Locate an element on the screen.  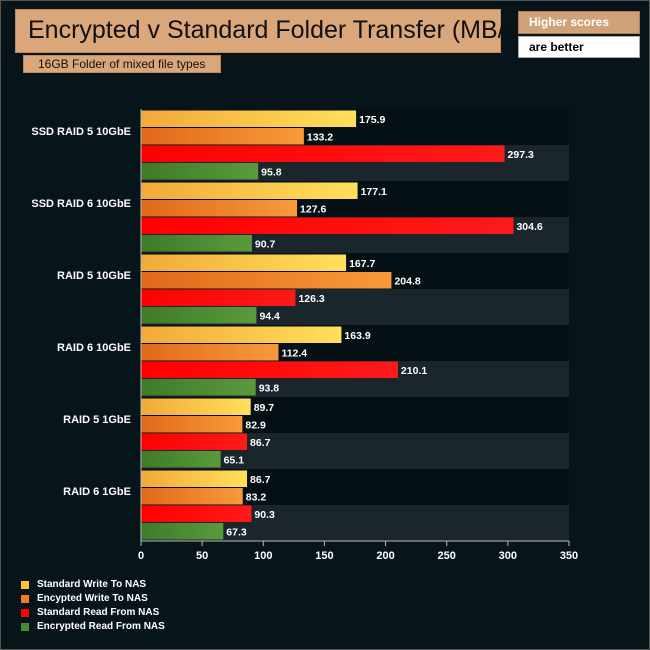
data-label: 175.9 is located at coordinates (372, 120).